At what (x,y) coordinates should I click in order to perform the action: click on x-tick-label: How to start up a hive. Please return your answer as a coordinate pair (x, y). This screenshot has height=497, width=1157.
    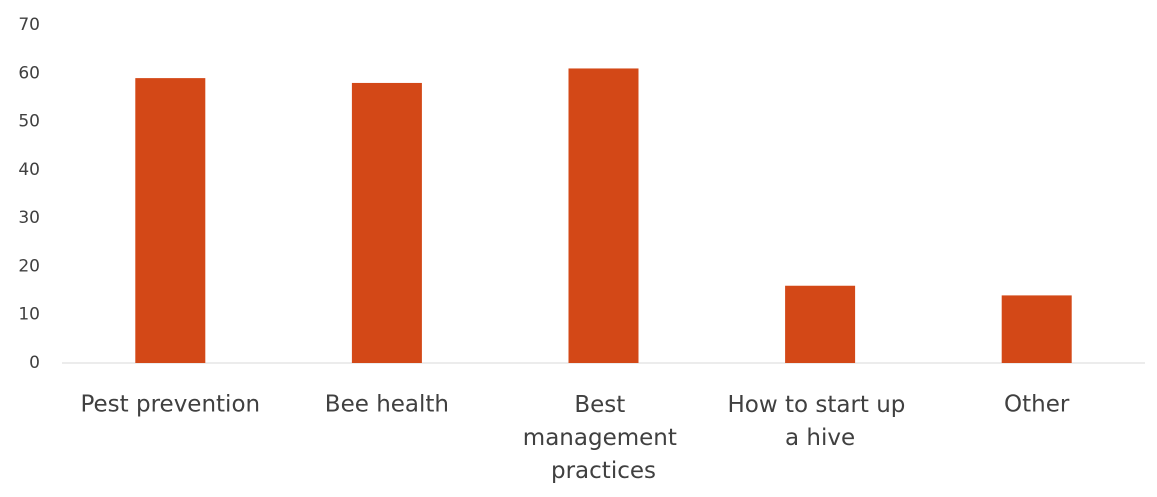
    Looking at the image, I should click on (819, 421).